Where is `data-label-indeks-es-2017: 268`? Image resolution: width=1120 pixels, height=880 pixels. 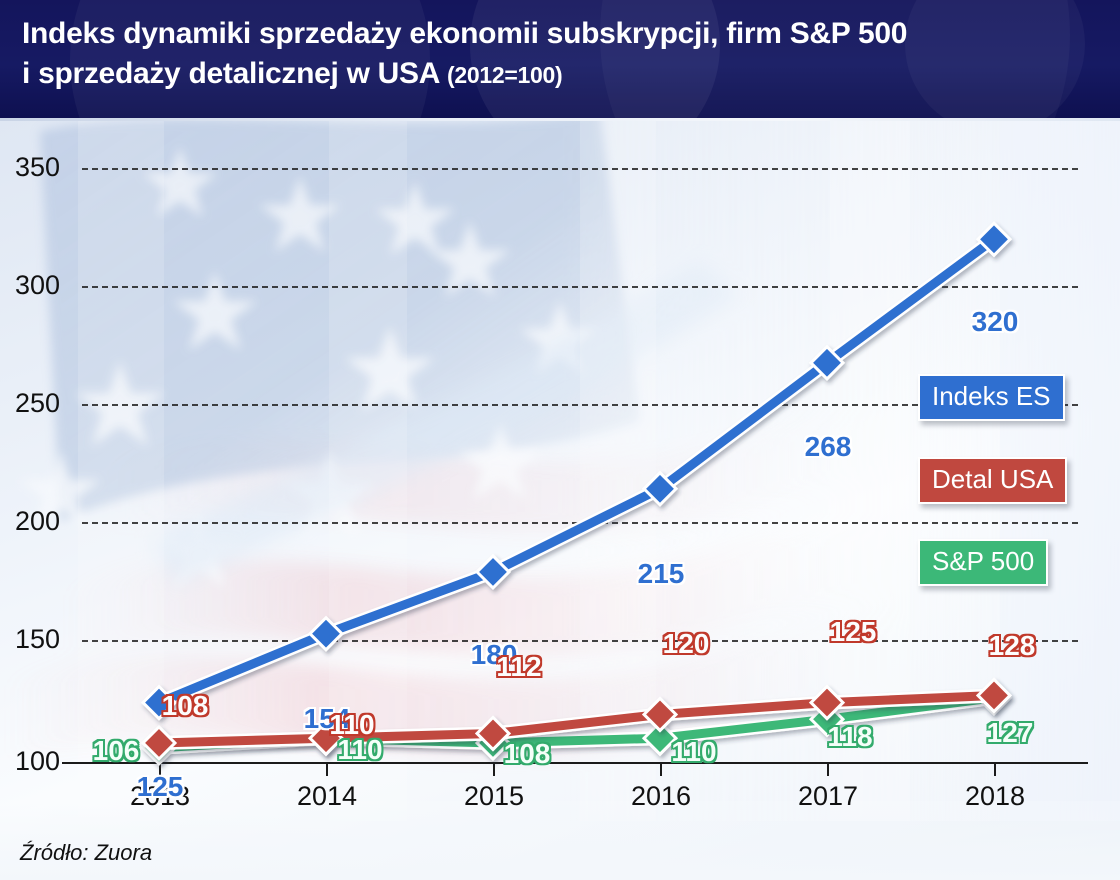
data-label-indeks-es-2017: 268 is located at coordinates (828, 446).